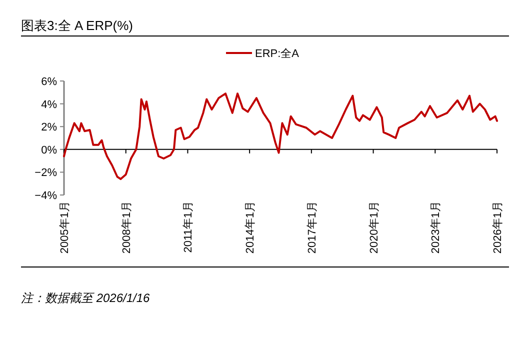  Describe the element at coordinates (49, 128) in the screenshot. I see `y-tick-label: 2%` at that location.